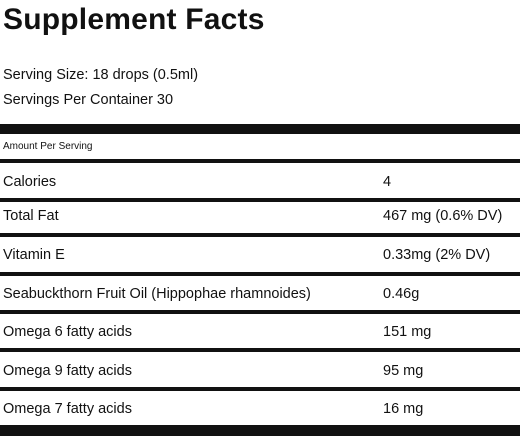  I want to click on nutrient-name: Calories, so click(30, 182).